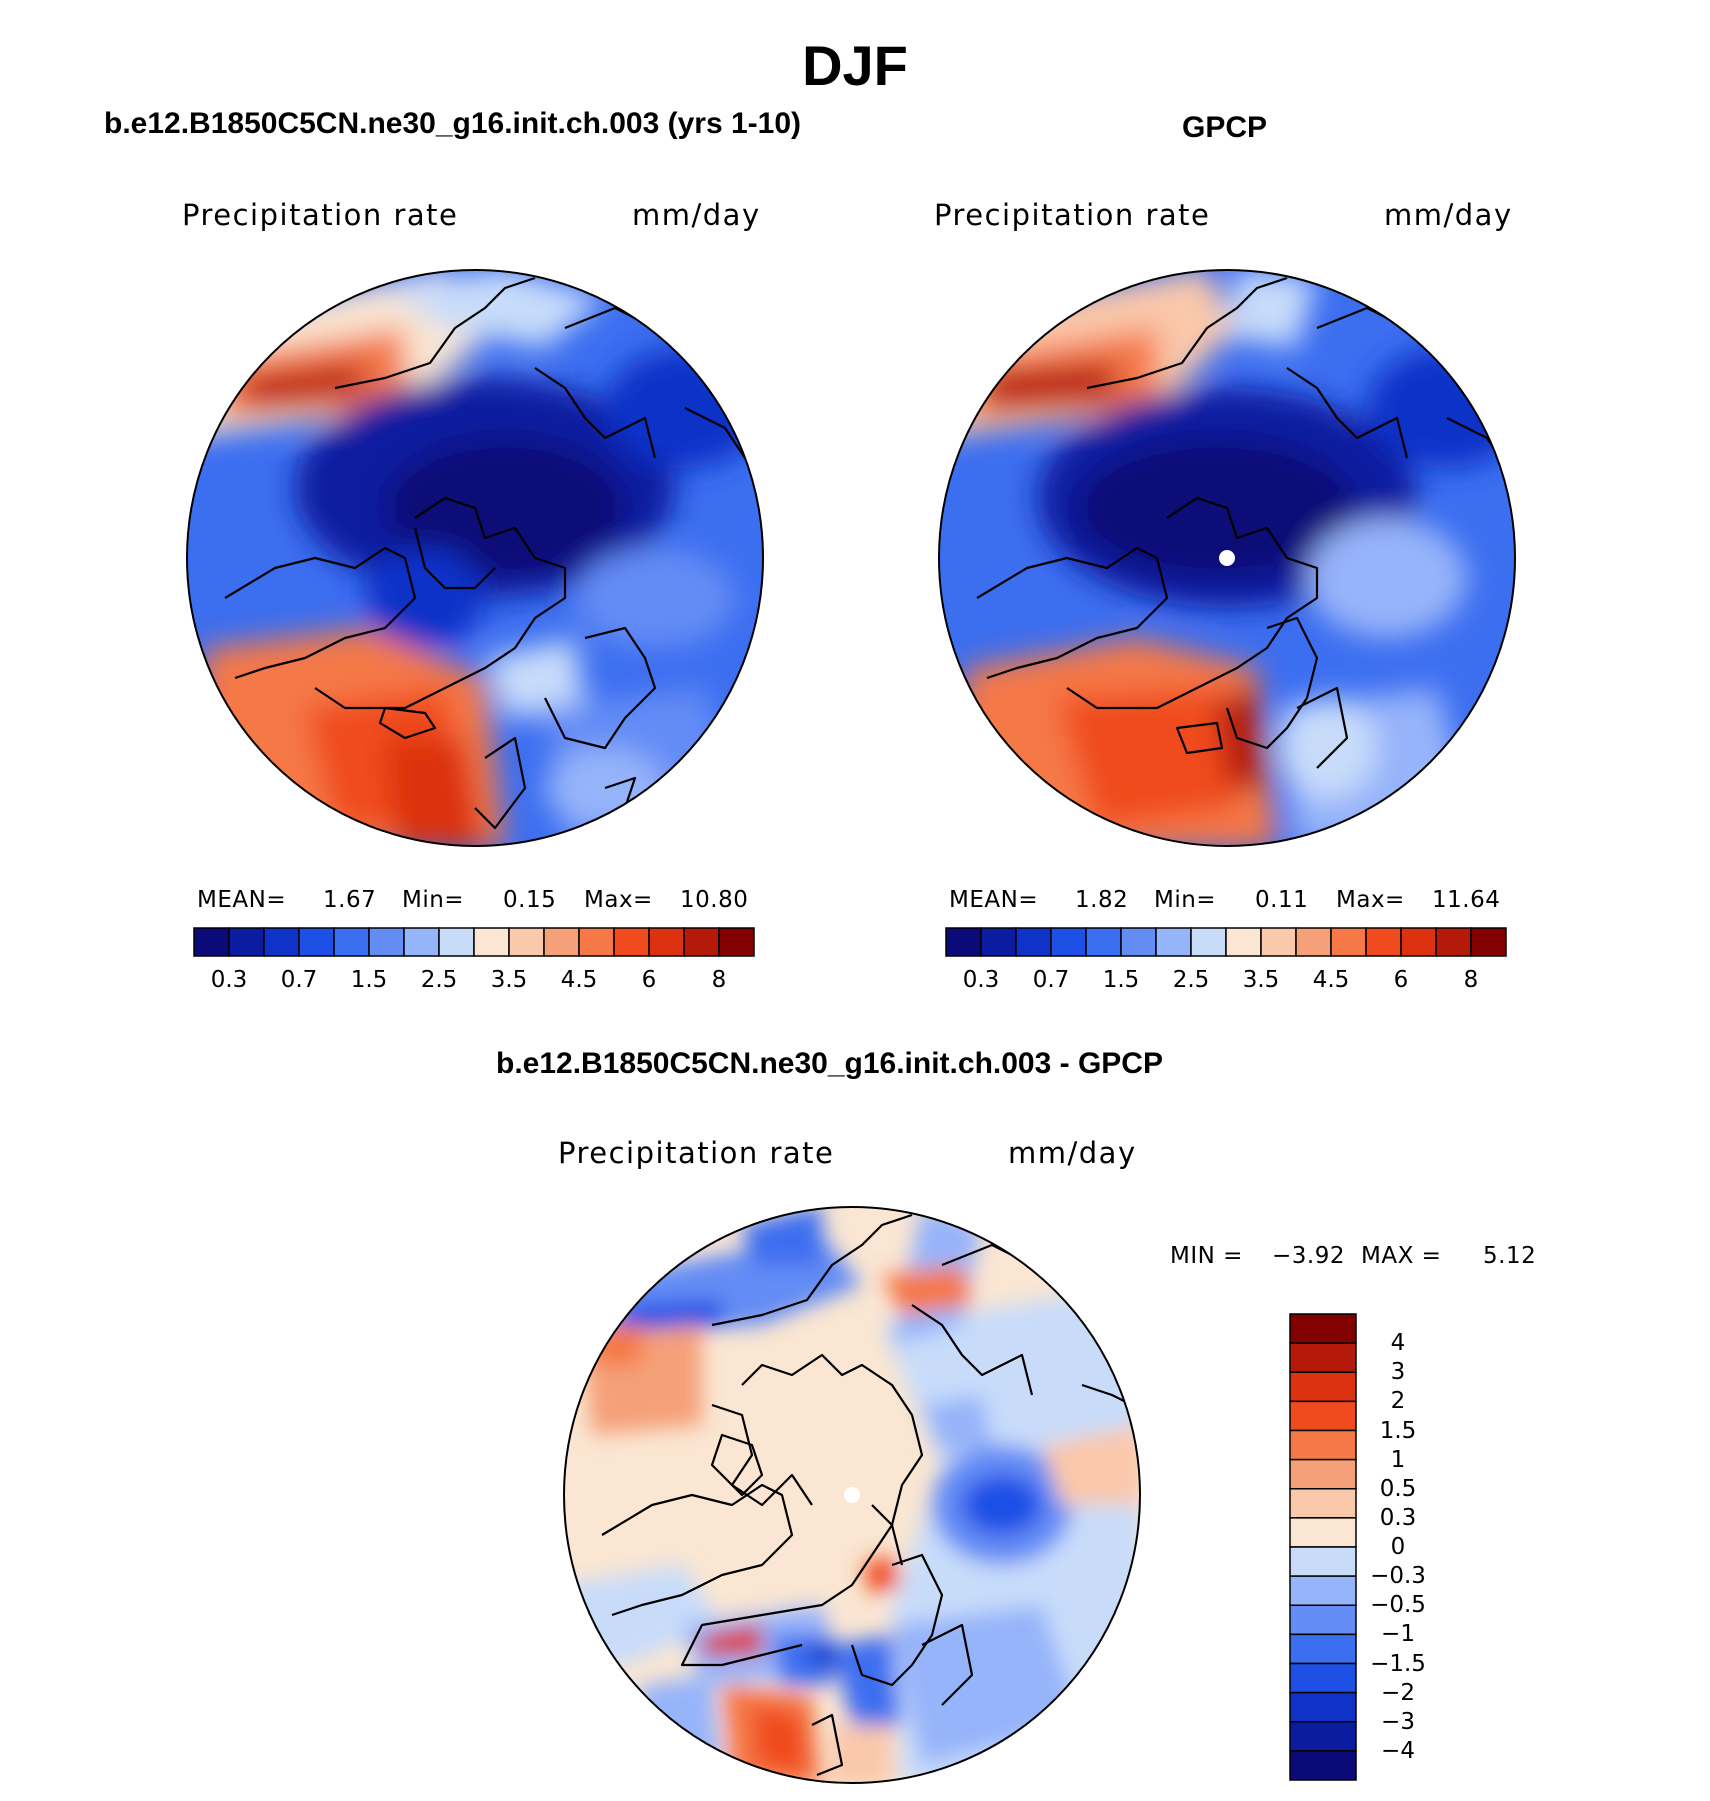 The width and height of the screenshot is (1710, 1801). What do you see at coordinates (1398, 1430) in the screenshot?
I see `panel-3-colorbar-label: 1.5` at bounding box center [1398, 1430].